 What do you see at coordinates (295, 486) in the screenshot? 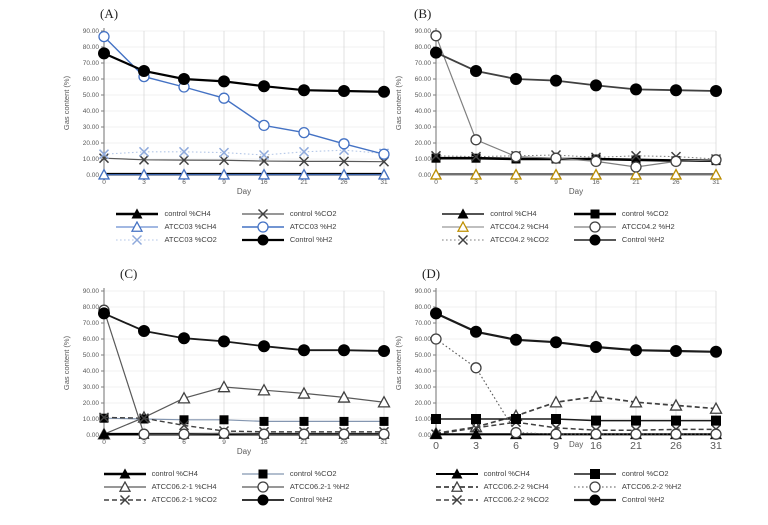
I see `legend-item: ATCC06.2-1 %H2` at bounding box center [295, 486].